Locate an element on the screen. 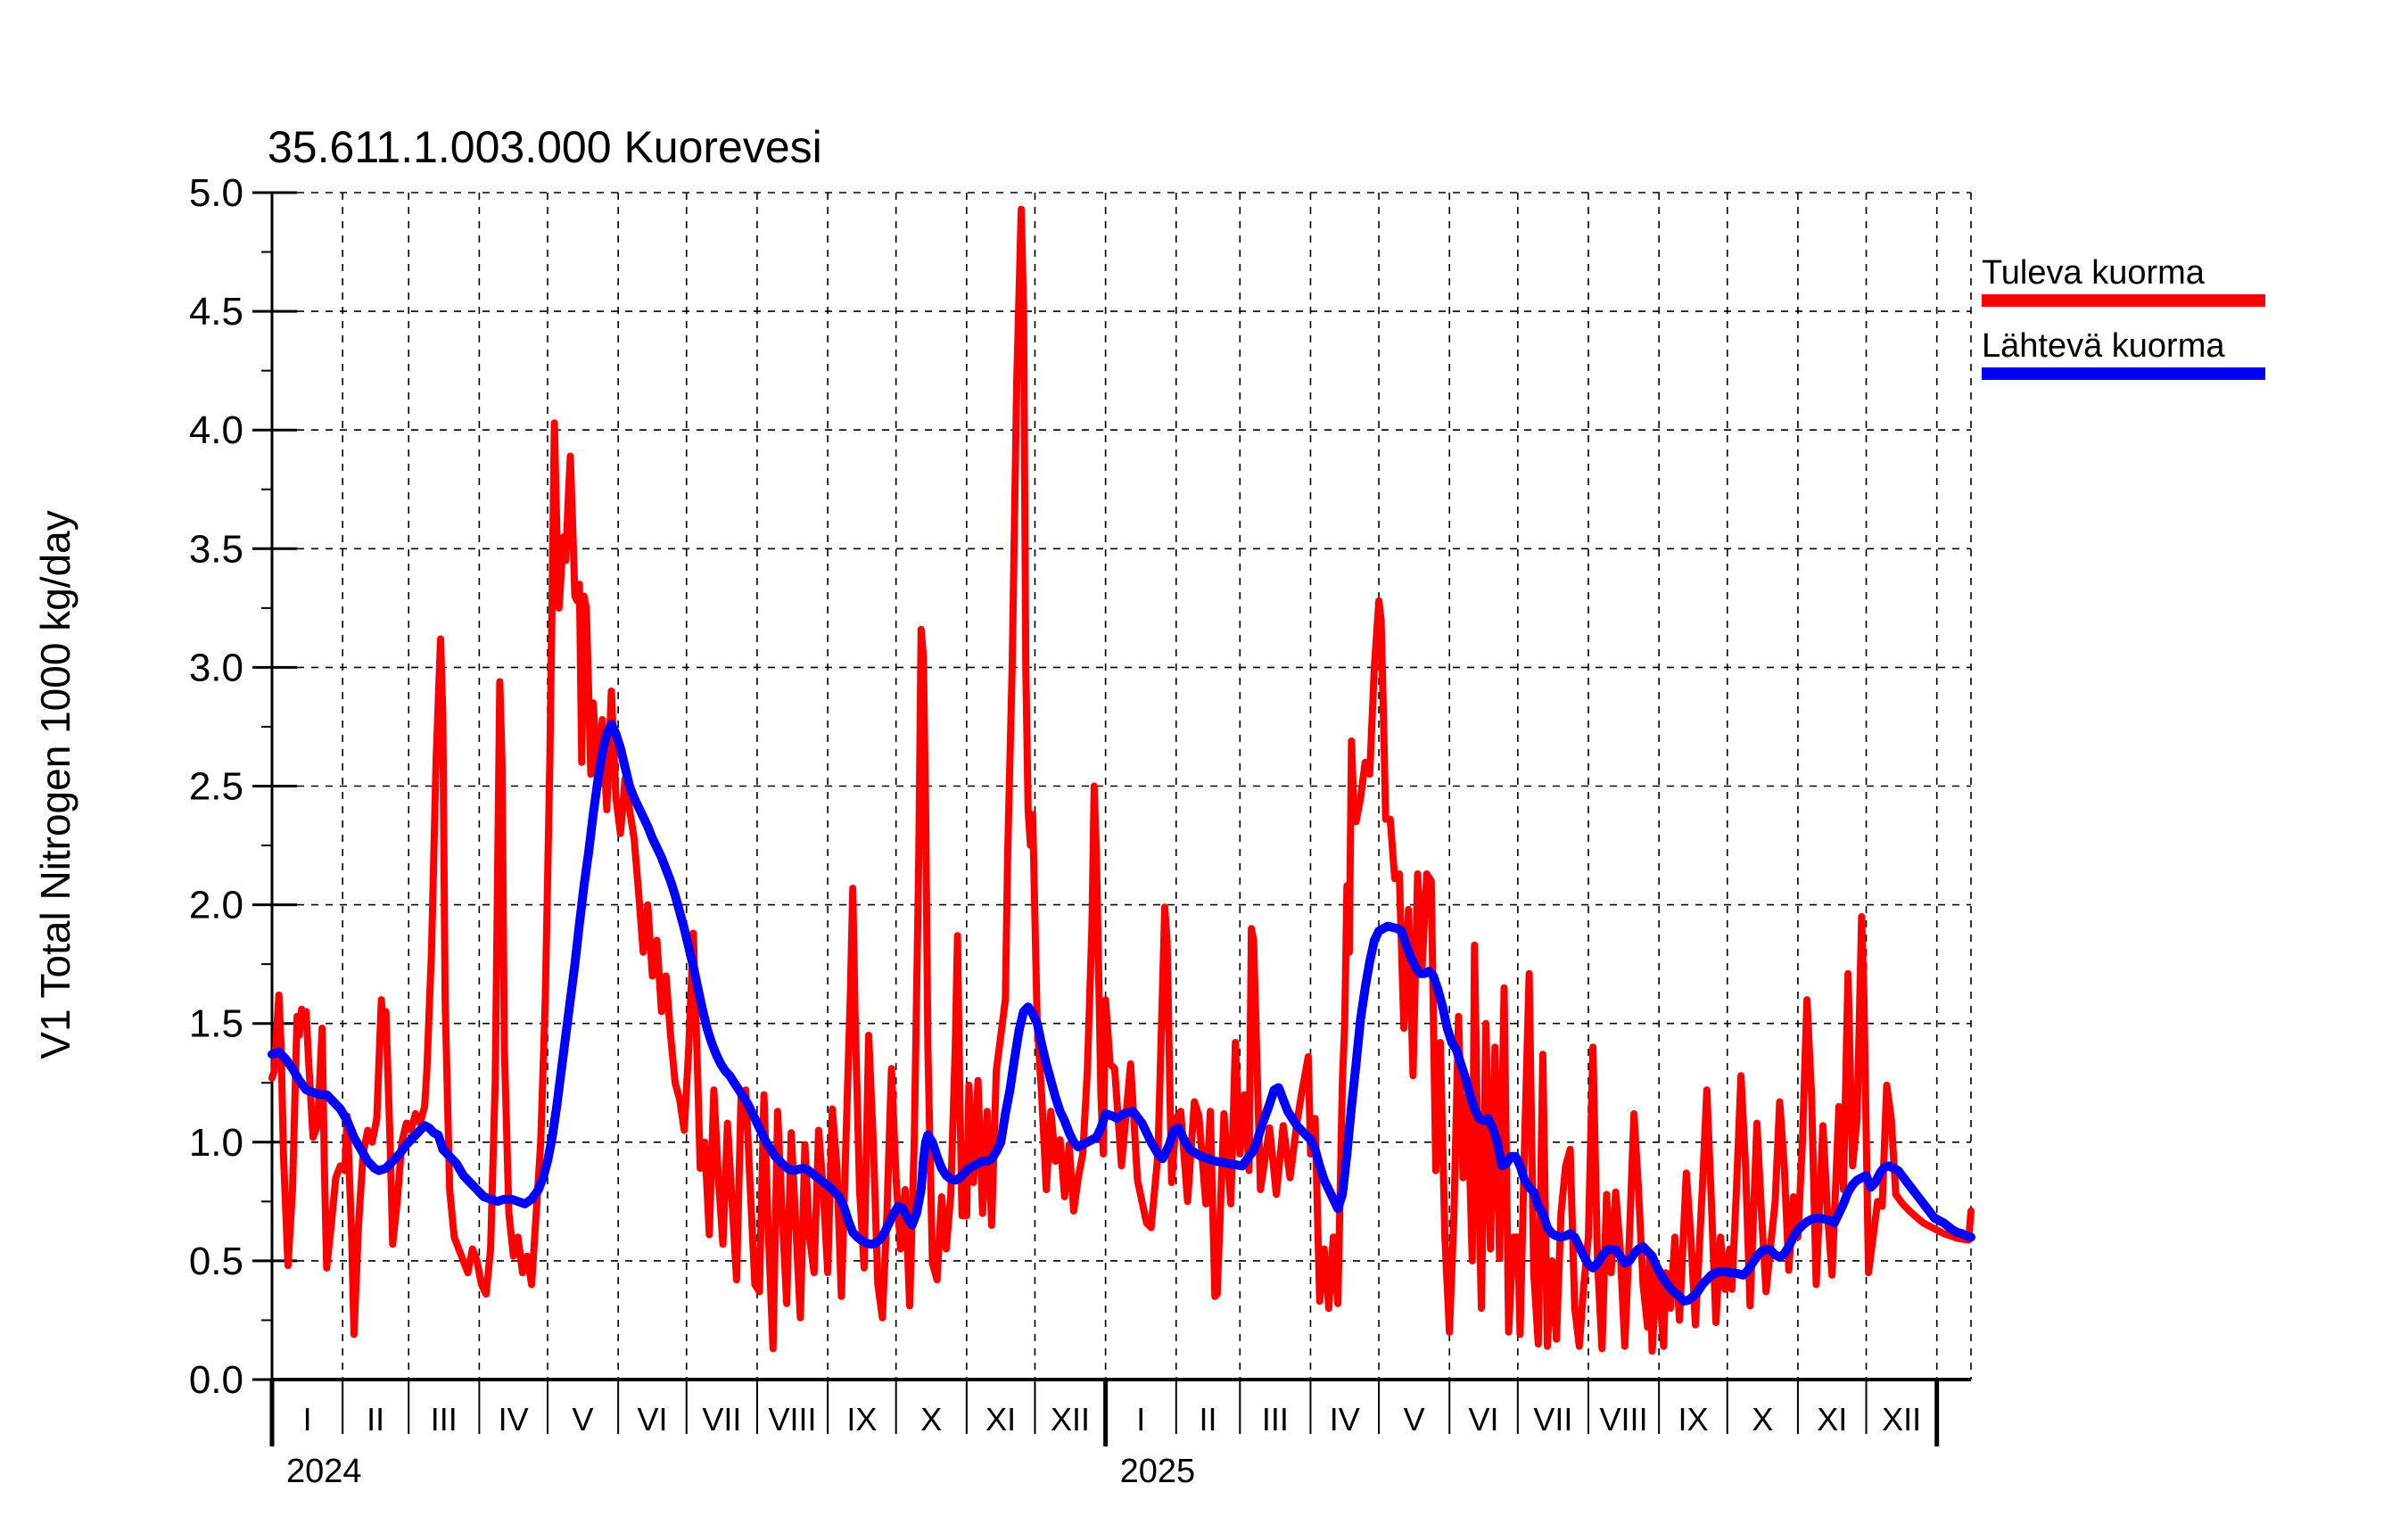 The image size is (2408, 1516). y-axis-label: V1 Total Nitrogen 1000 kg/day is located at coordinates (55, 784).